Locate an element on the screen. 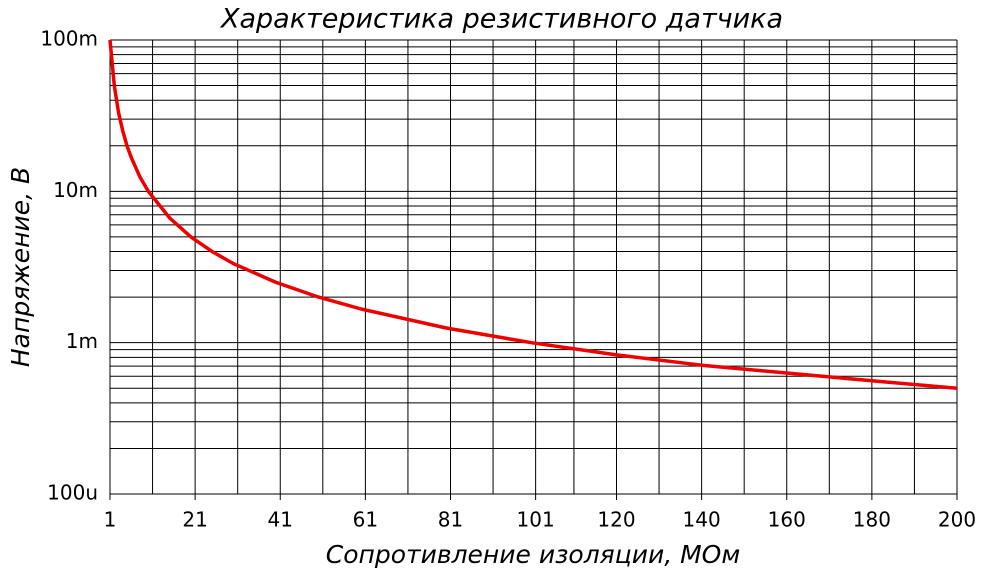 Image resolution: width=1004 pixels, height=577 pixels. x-tick-label: 81 is located at coordinates (450, 520).